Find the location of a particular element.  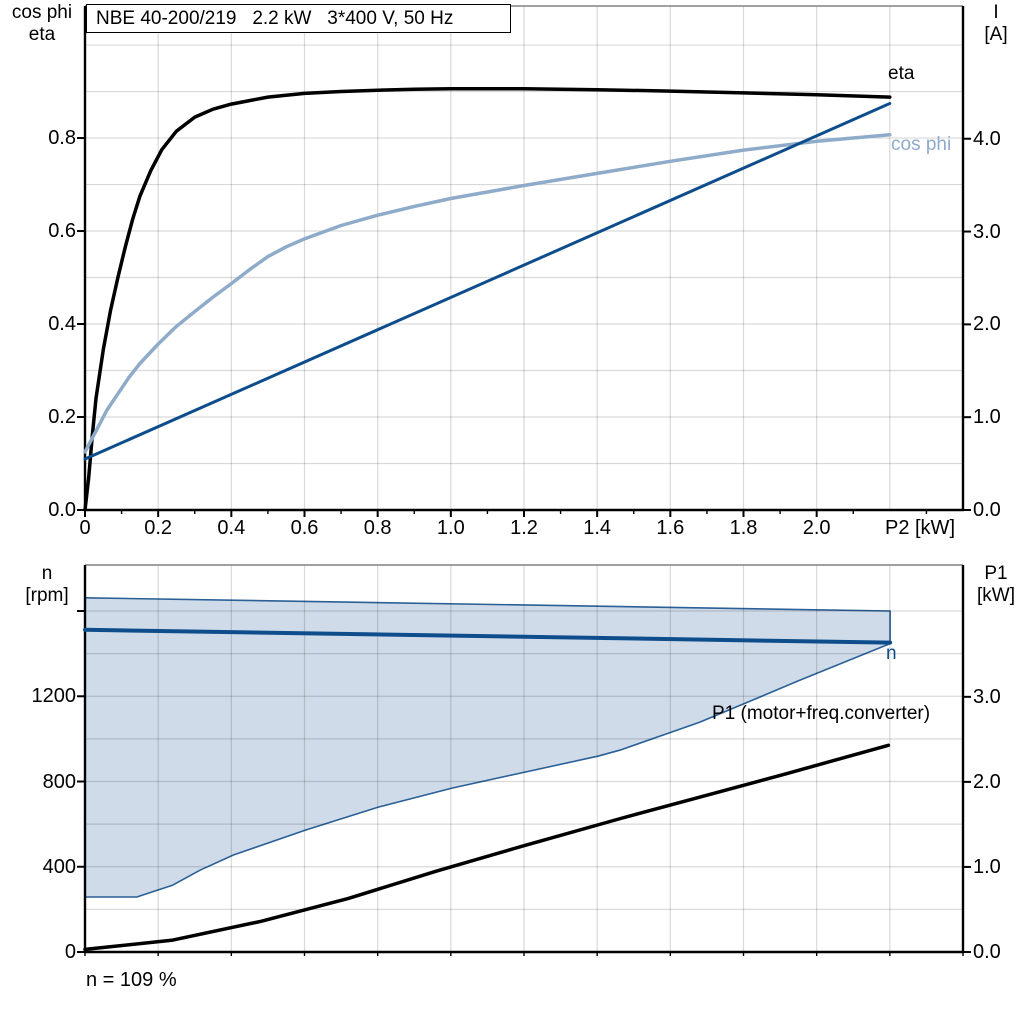

y-left-tick-label: 800 is located at coordinates (59, 781).